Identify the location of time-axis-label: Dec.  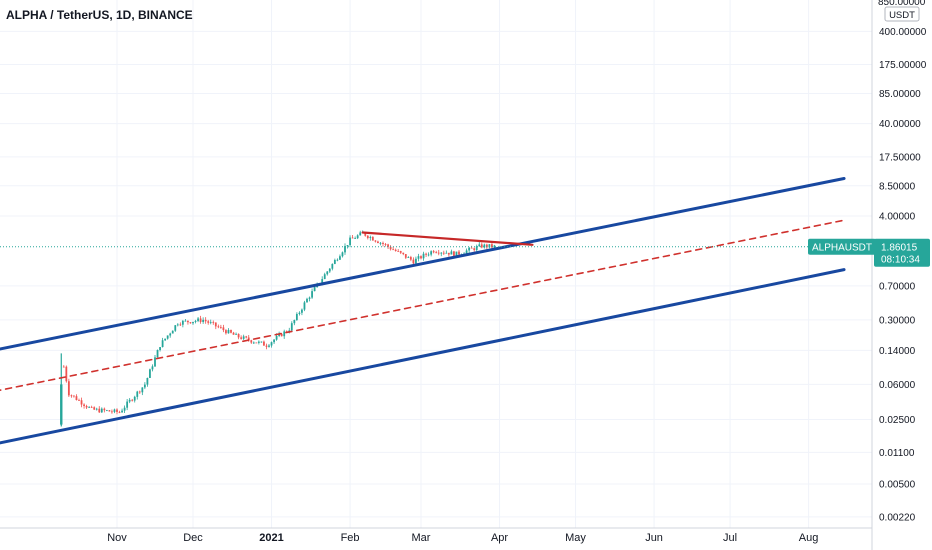
(193, 538).